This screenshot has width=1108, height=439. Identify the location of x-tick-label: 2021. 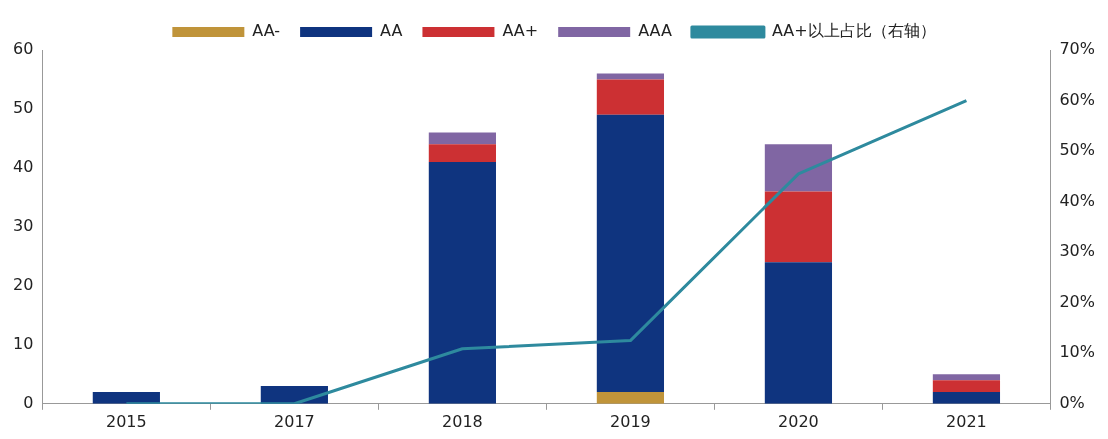
(966, 421).